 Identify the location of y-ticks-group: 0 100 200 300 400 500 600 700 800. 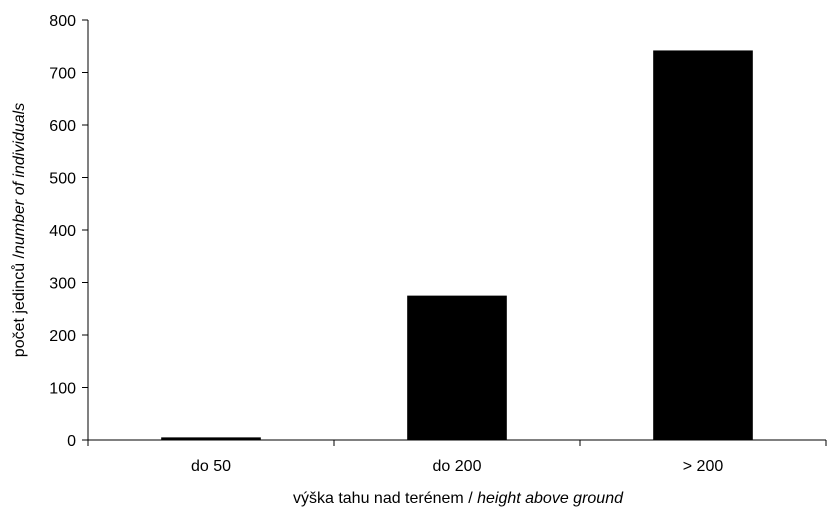
(68, 231).